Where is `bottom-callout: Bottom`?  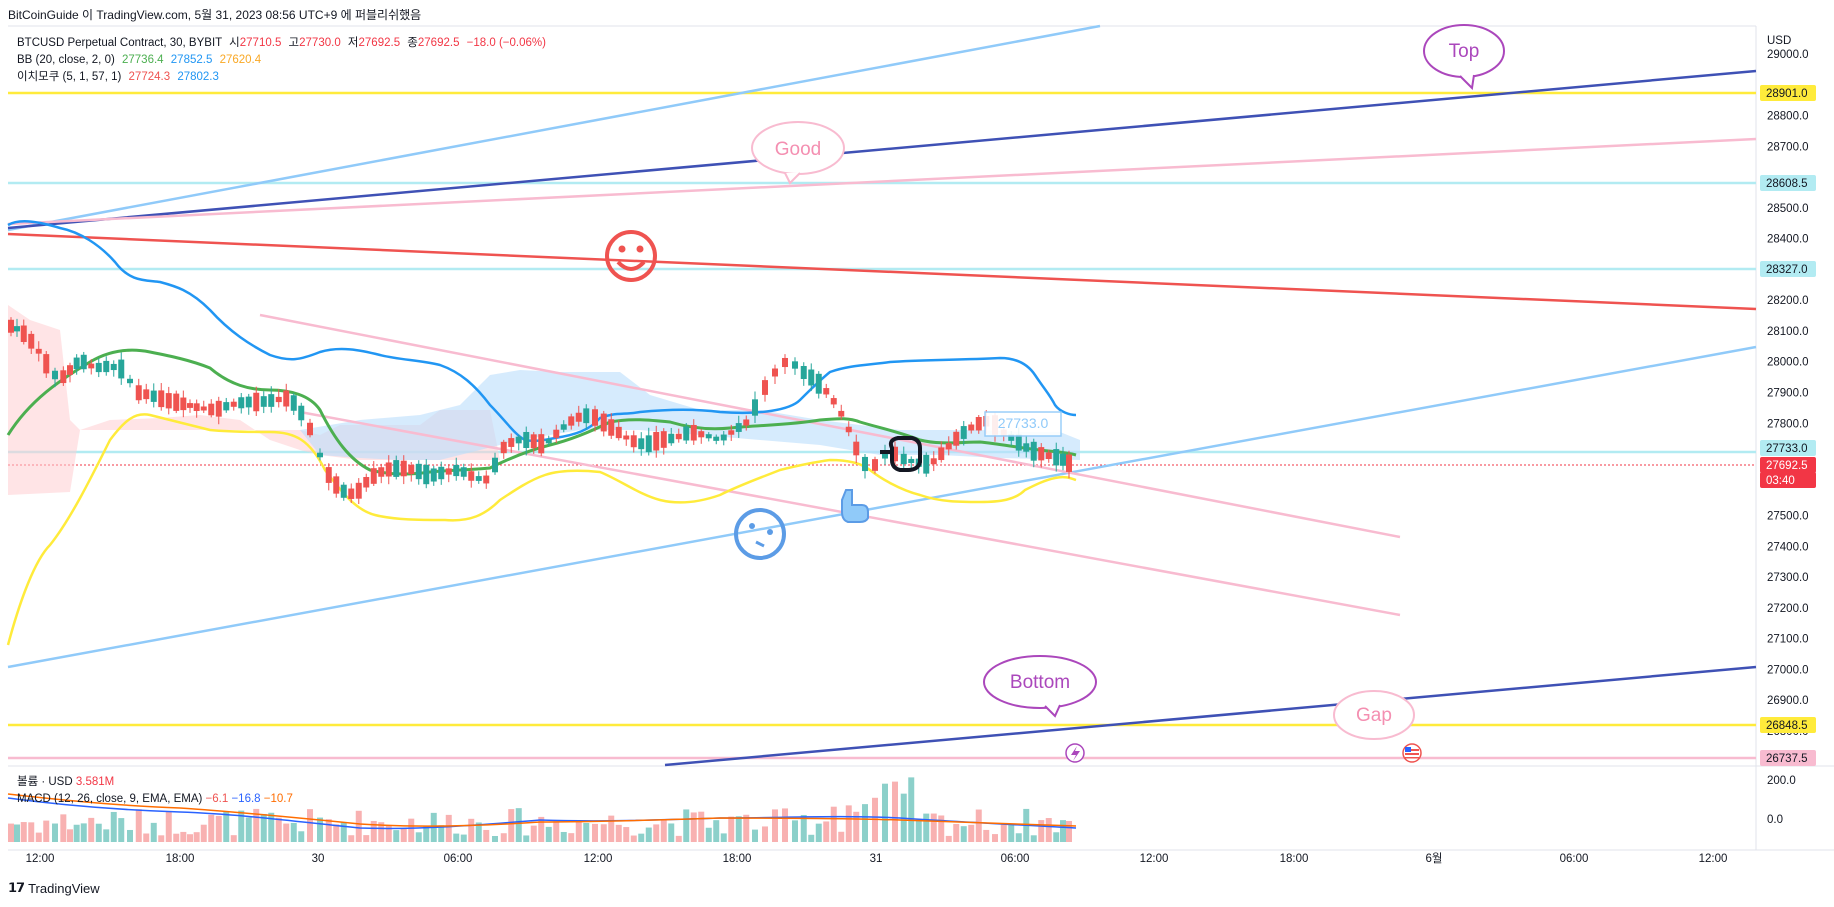
bottom-callout: Bottom is located at coordinates (1040, 686).